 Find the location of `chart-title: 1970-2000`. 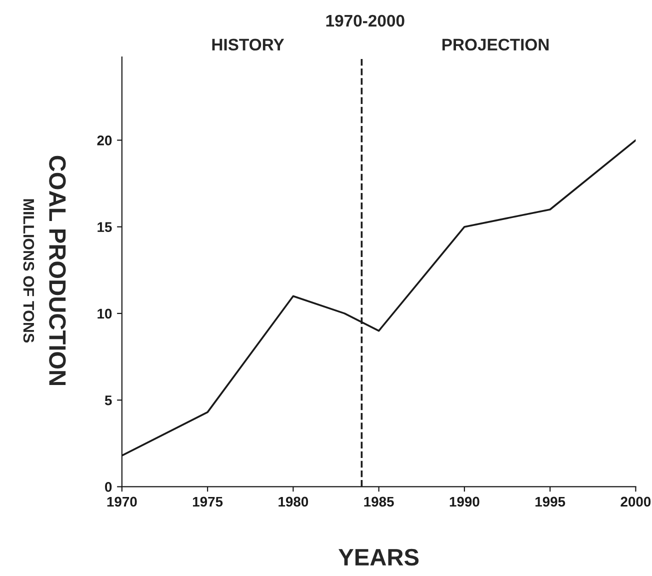

chart-title: 1970-2000 is located at coordinates (365, 20).